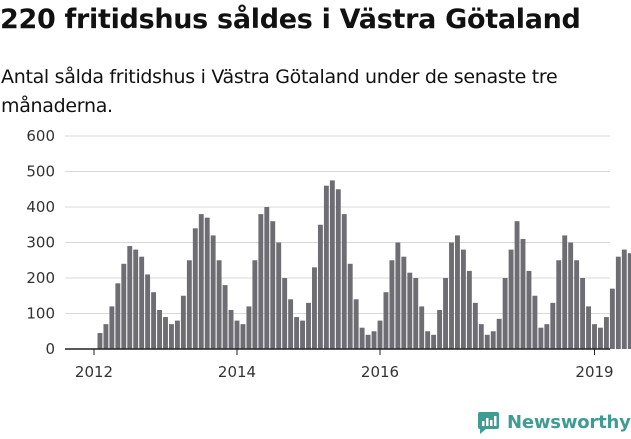  Describe the element at coordinates (40, 136) in the screenshot. I see `y-tick-label: 600` at that location.